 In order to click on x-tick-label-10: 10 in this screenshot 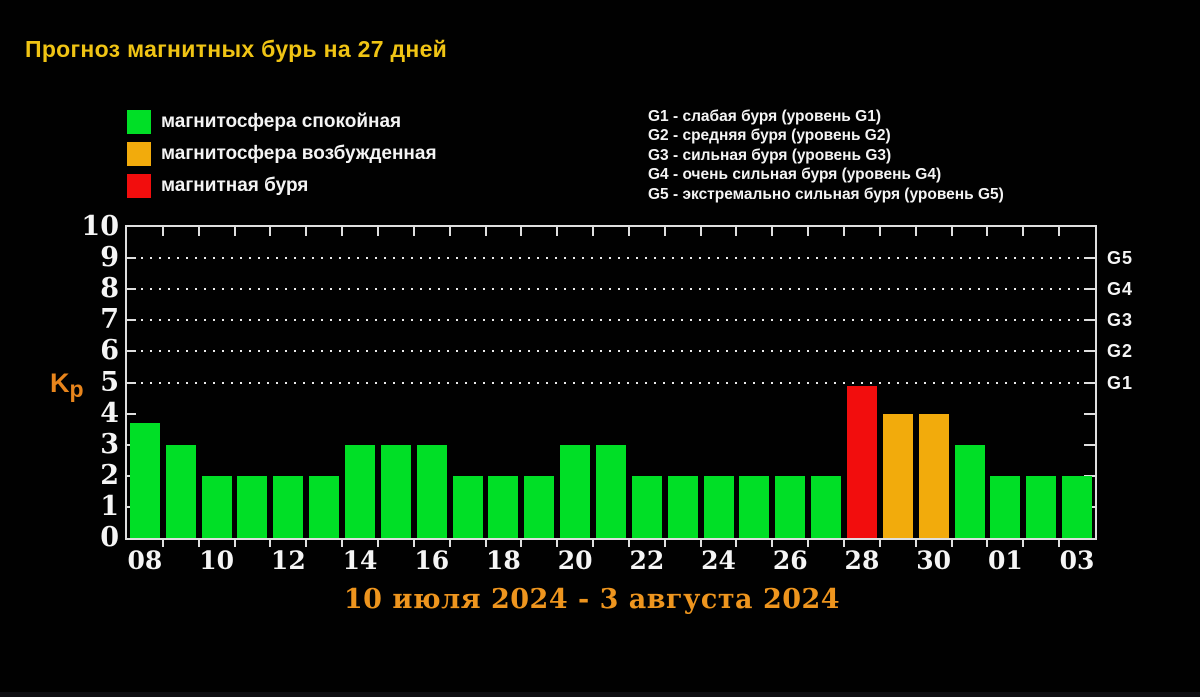, I will do `click(217, 560)`.